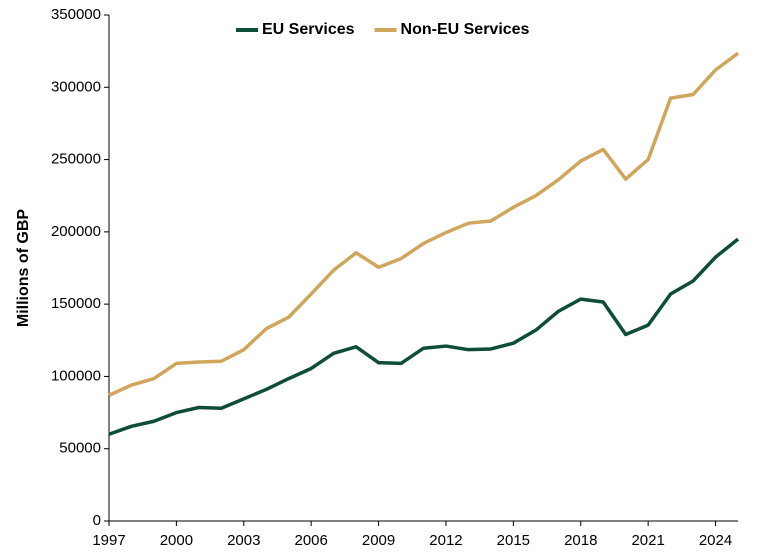  I want to click on y-tick-label: 0, so click(97, 520).